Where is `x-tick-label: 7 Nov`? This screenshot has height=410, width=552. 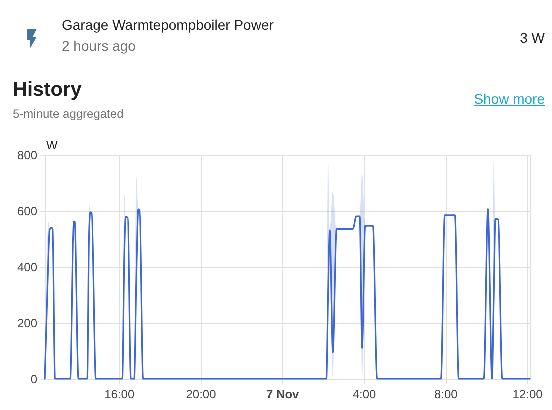
x-tick-label: 7 Nov is located at coordinates (283, 395).